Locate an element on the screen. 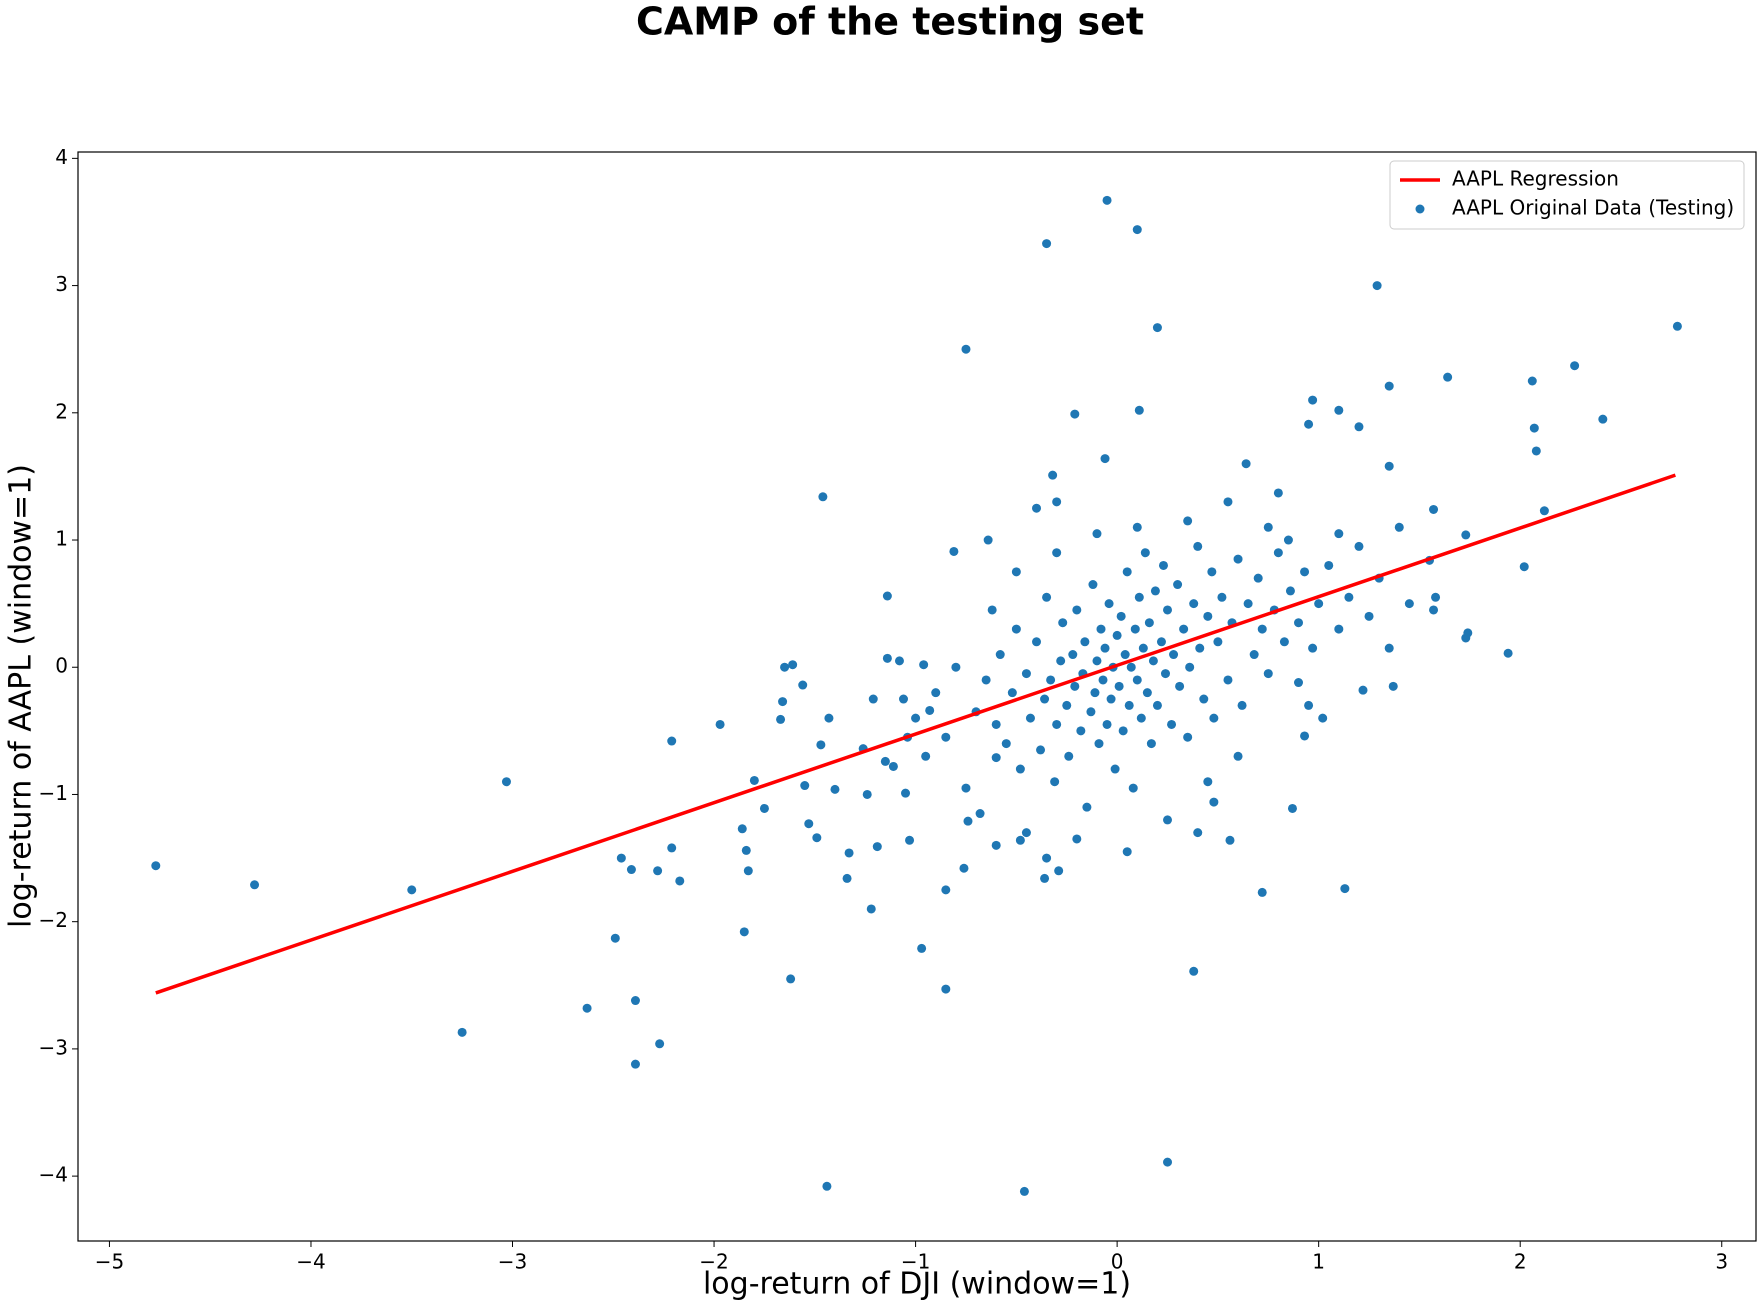 The height and width of the screenshot is (1304, 1761). x-tick-label: −5 is located at coordinates (109, 1262).